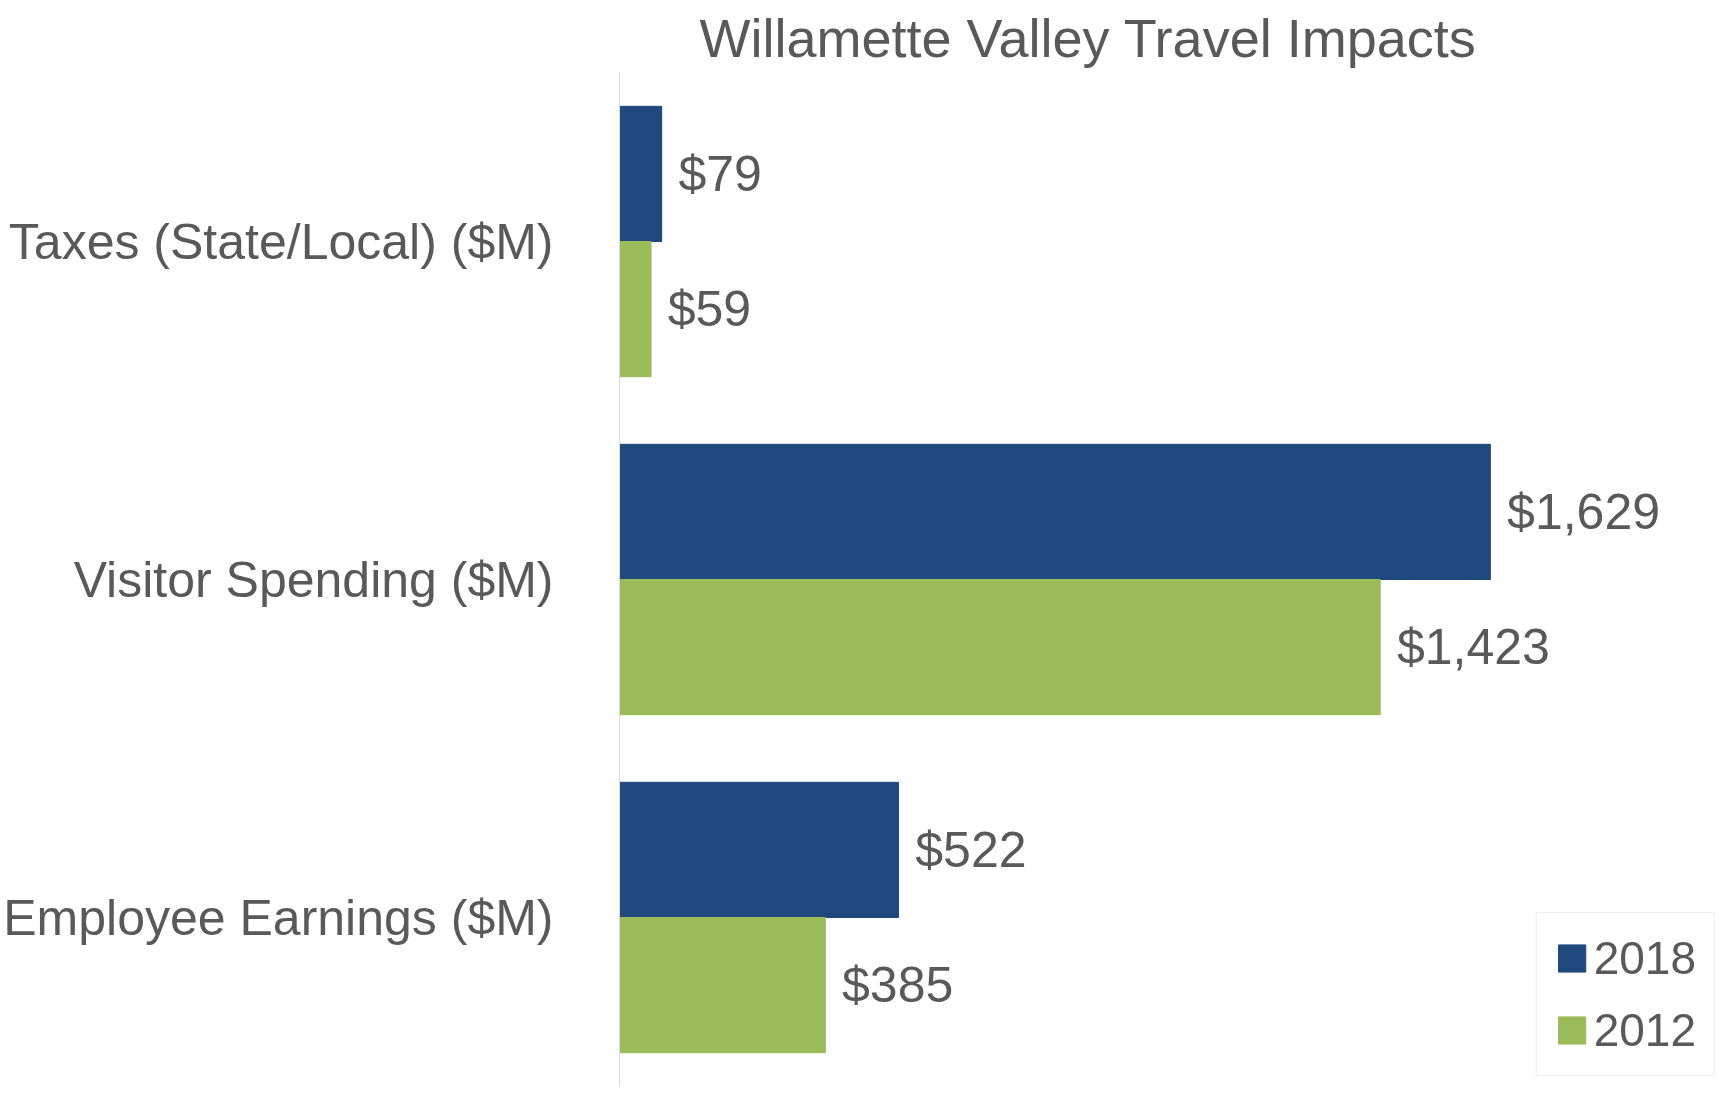  I want to click on y-tick-label: Taxes (State/Local) ($M), so click(281, 241).